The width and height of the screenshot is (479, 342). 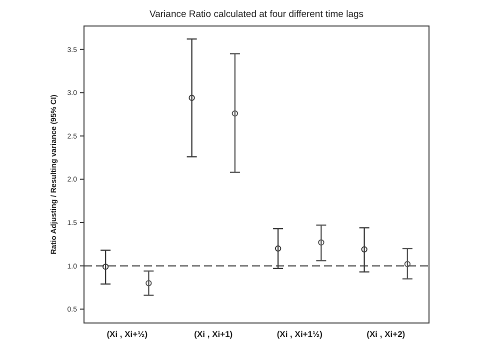 What do you see at coordinates (256, 14) in the screenshot?
I see `chart-title: Variance Ratio calculated at four different time lags` at bounding box center [256, 14].